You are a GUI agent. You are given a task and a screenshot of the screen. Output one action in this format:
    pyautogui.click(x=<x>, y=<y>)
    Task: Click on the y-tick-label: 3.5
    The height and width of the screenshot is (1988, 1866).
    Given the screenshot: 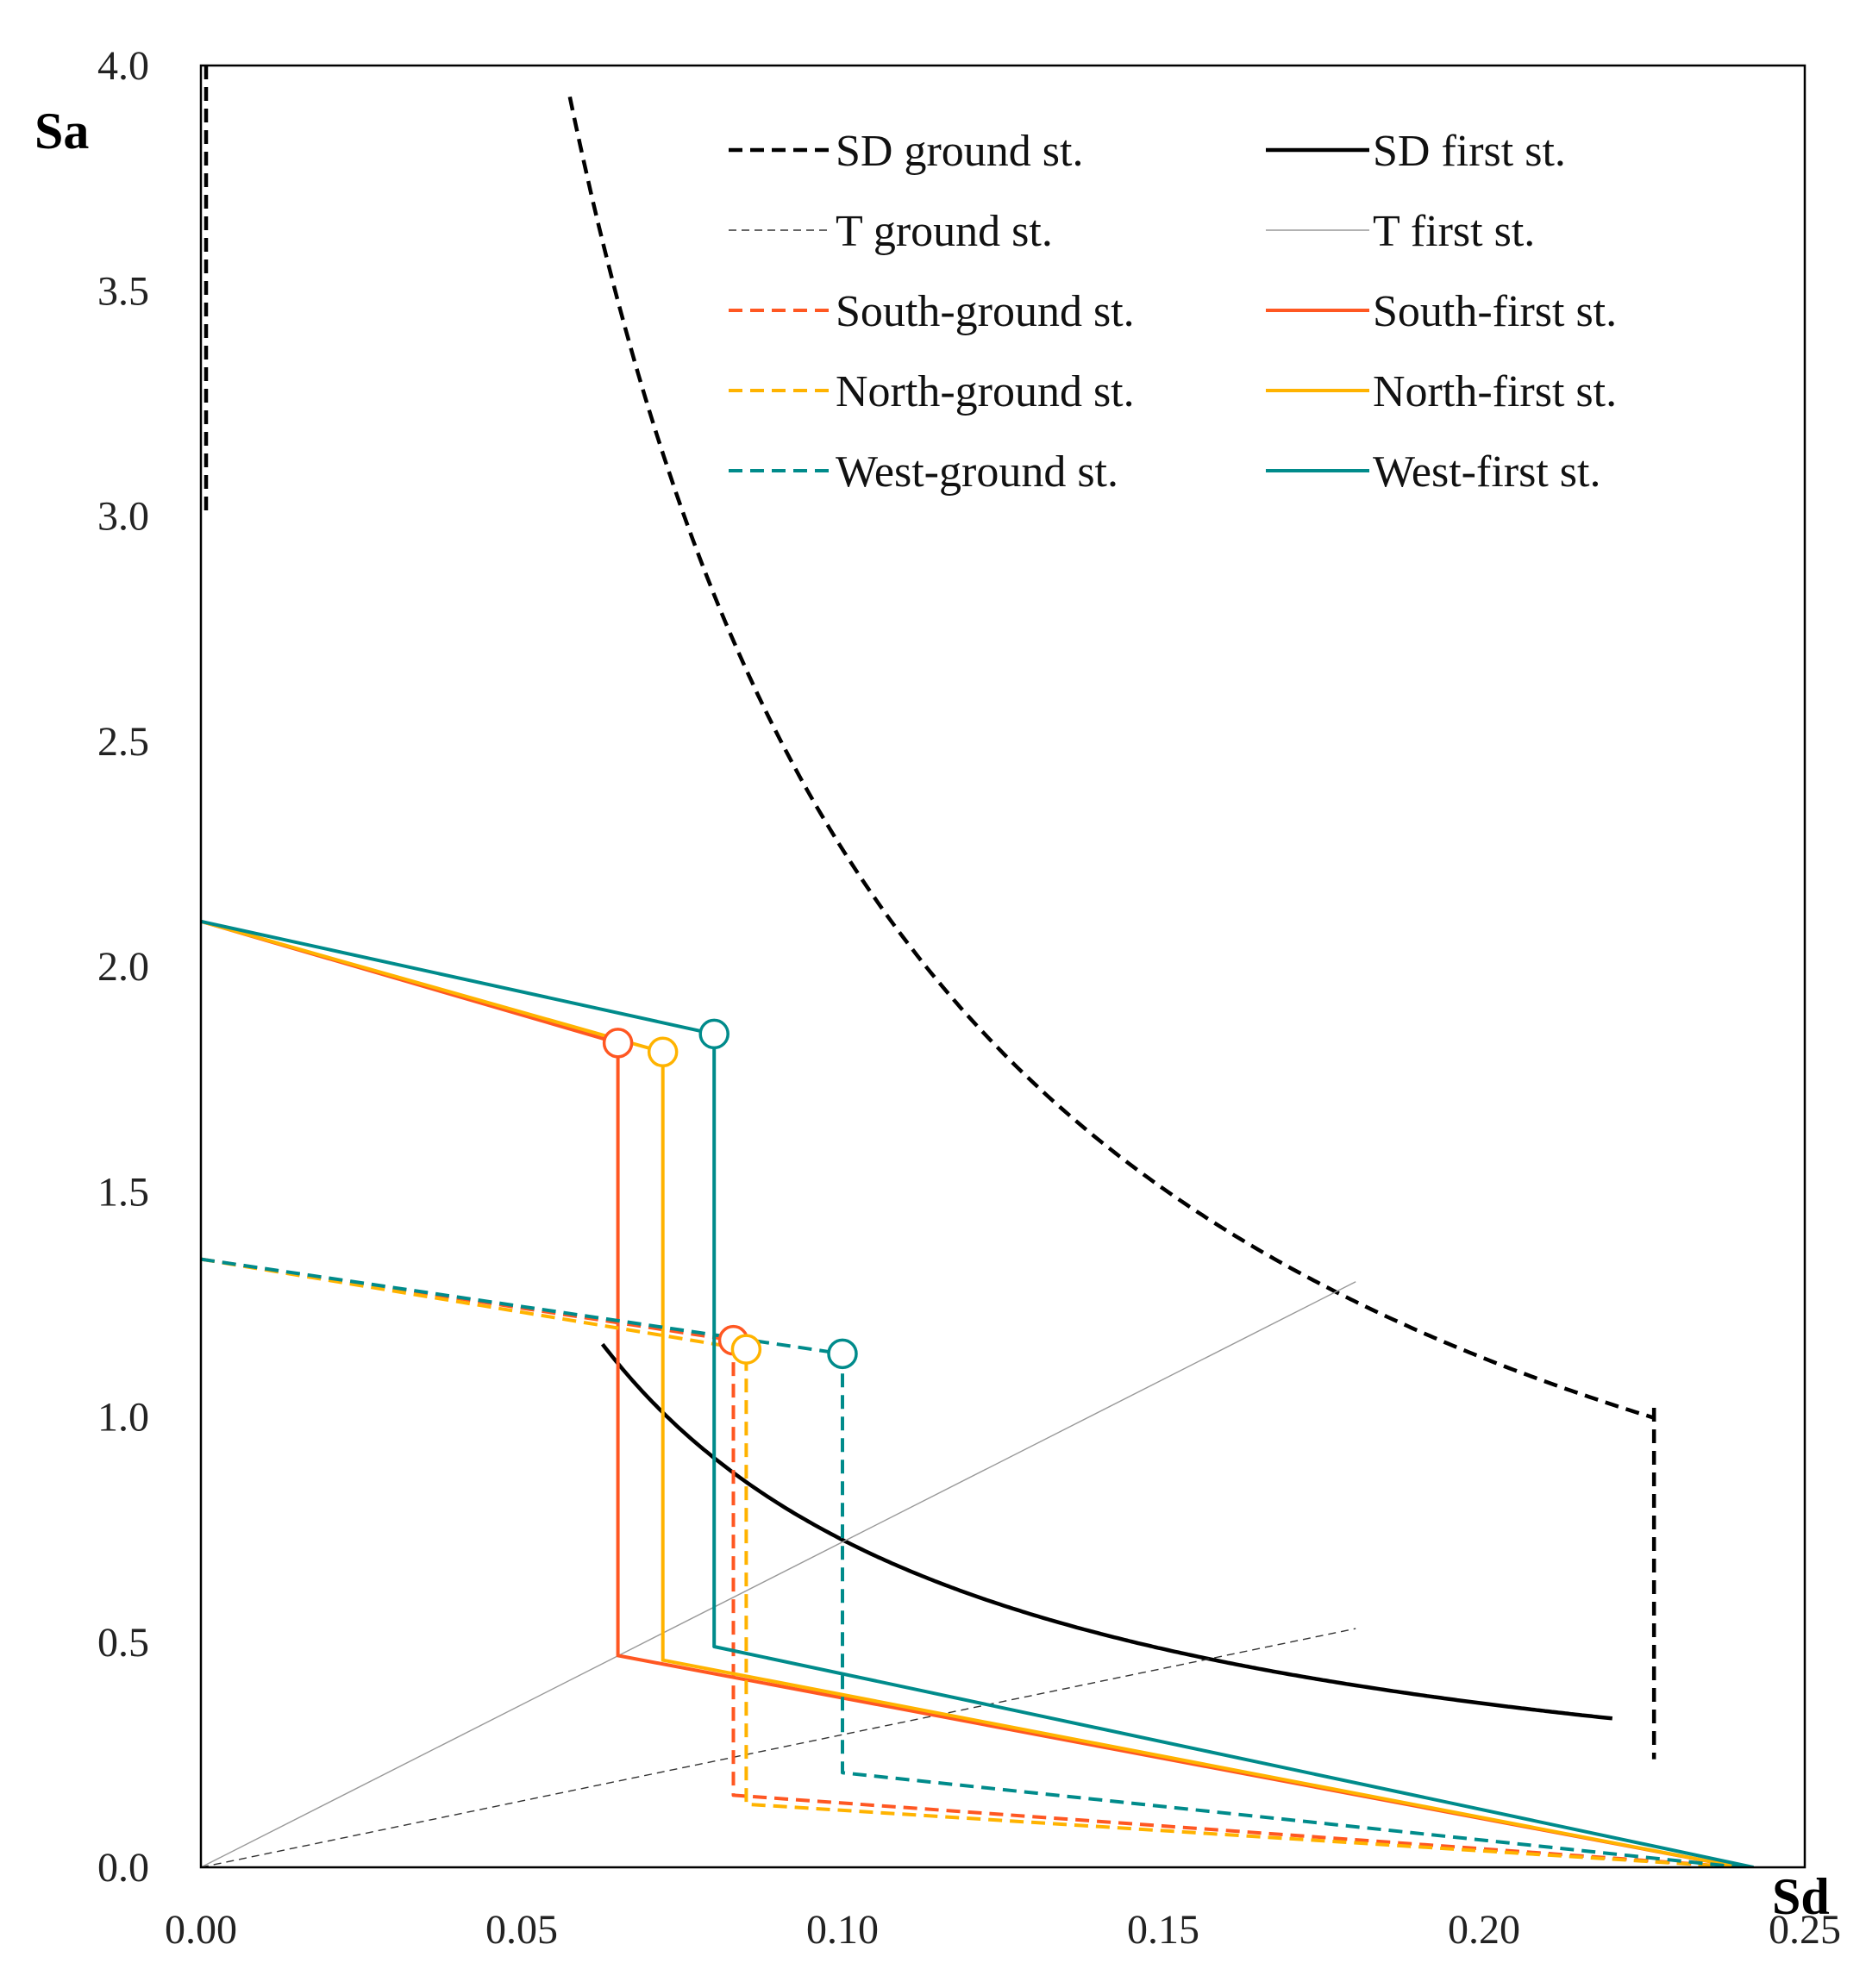 What is the action you would take?
    pyautogui.click(x=123, y=291)
    